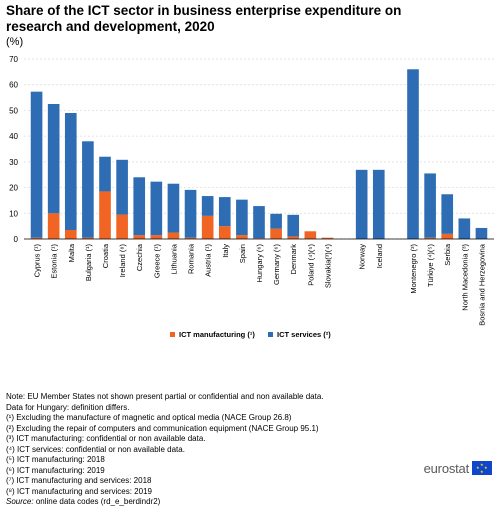 The image size is (500, 508). I want to click on y-tick-label: 50, so click(13, 110).